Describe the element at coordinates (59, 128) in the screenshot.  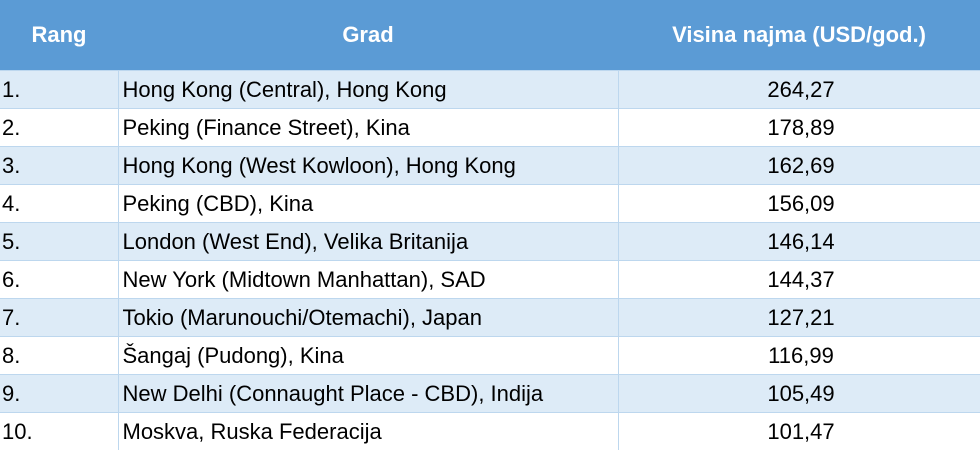
I see `table-cell: 2.` at that location.